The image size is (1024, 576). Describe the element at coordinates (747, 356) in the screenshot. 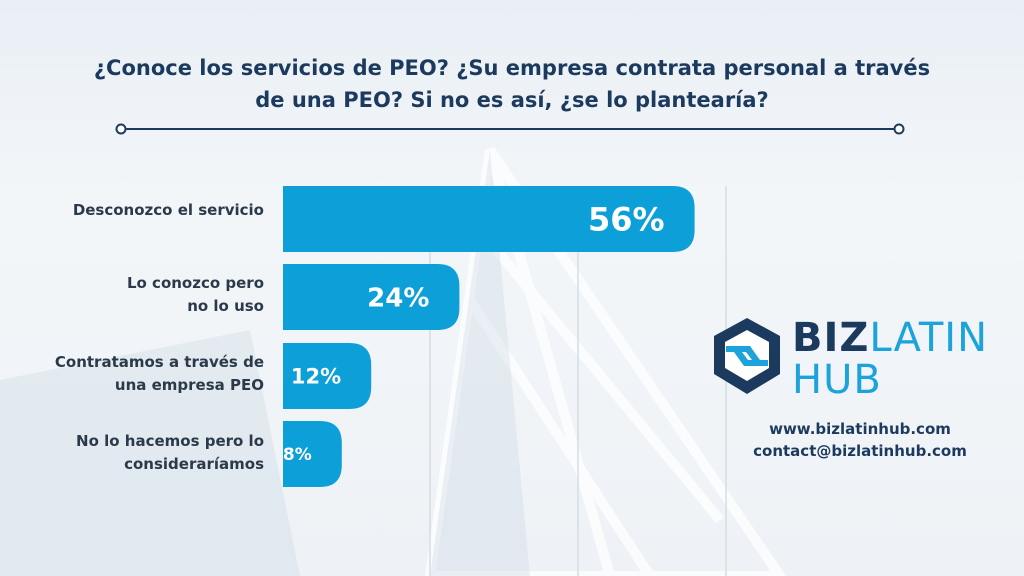

I see `logo-mark-icon` at that location.